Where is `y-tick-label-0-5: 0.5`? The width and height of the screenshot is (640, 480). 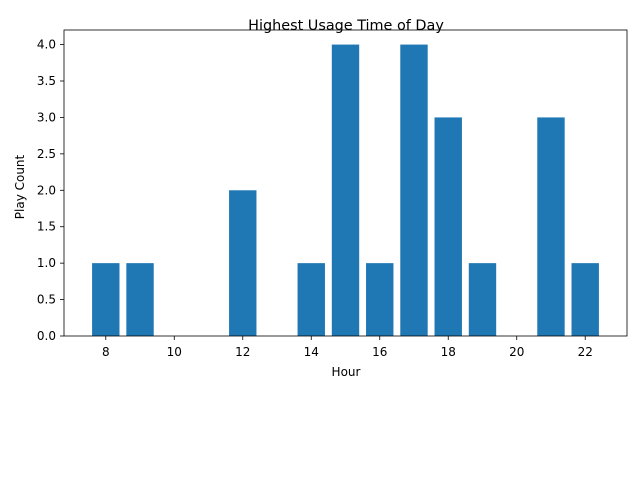 y-tick-label-0-5: 0.5 is located at coordinates (46, 300).